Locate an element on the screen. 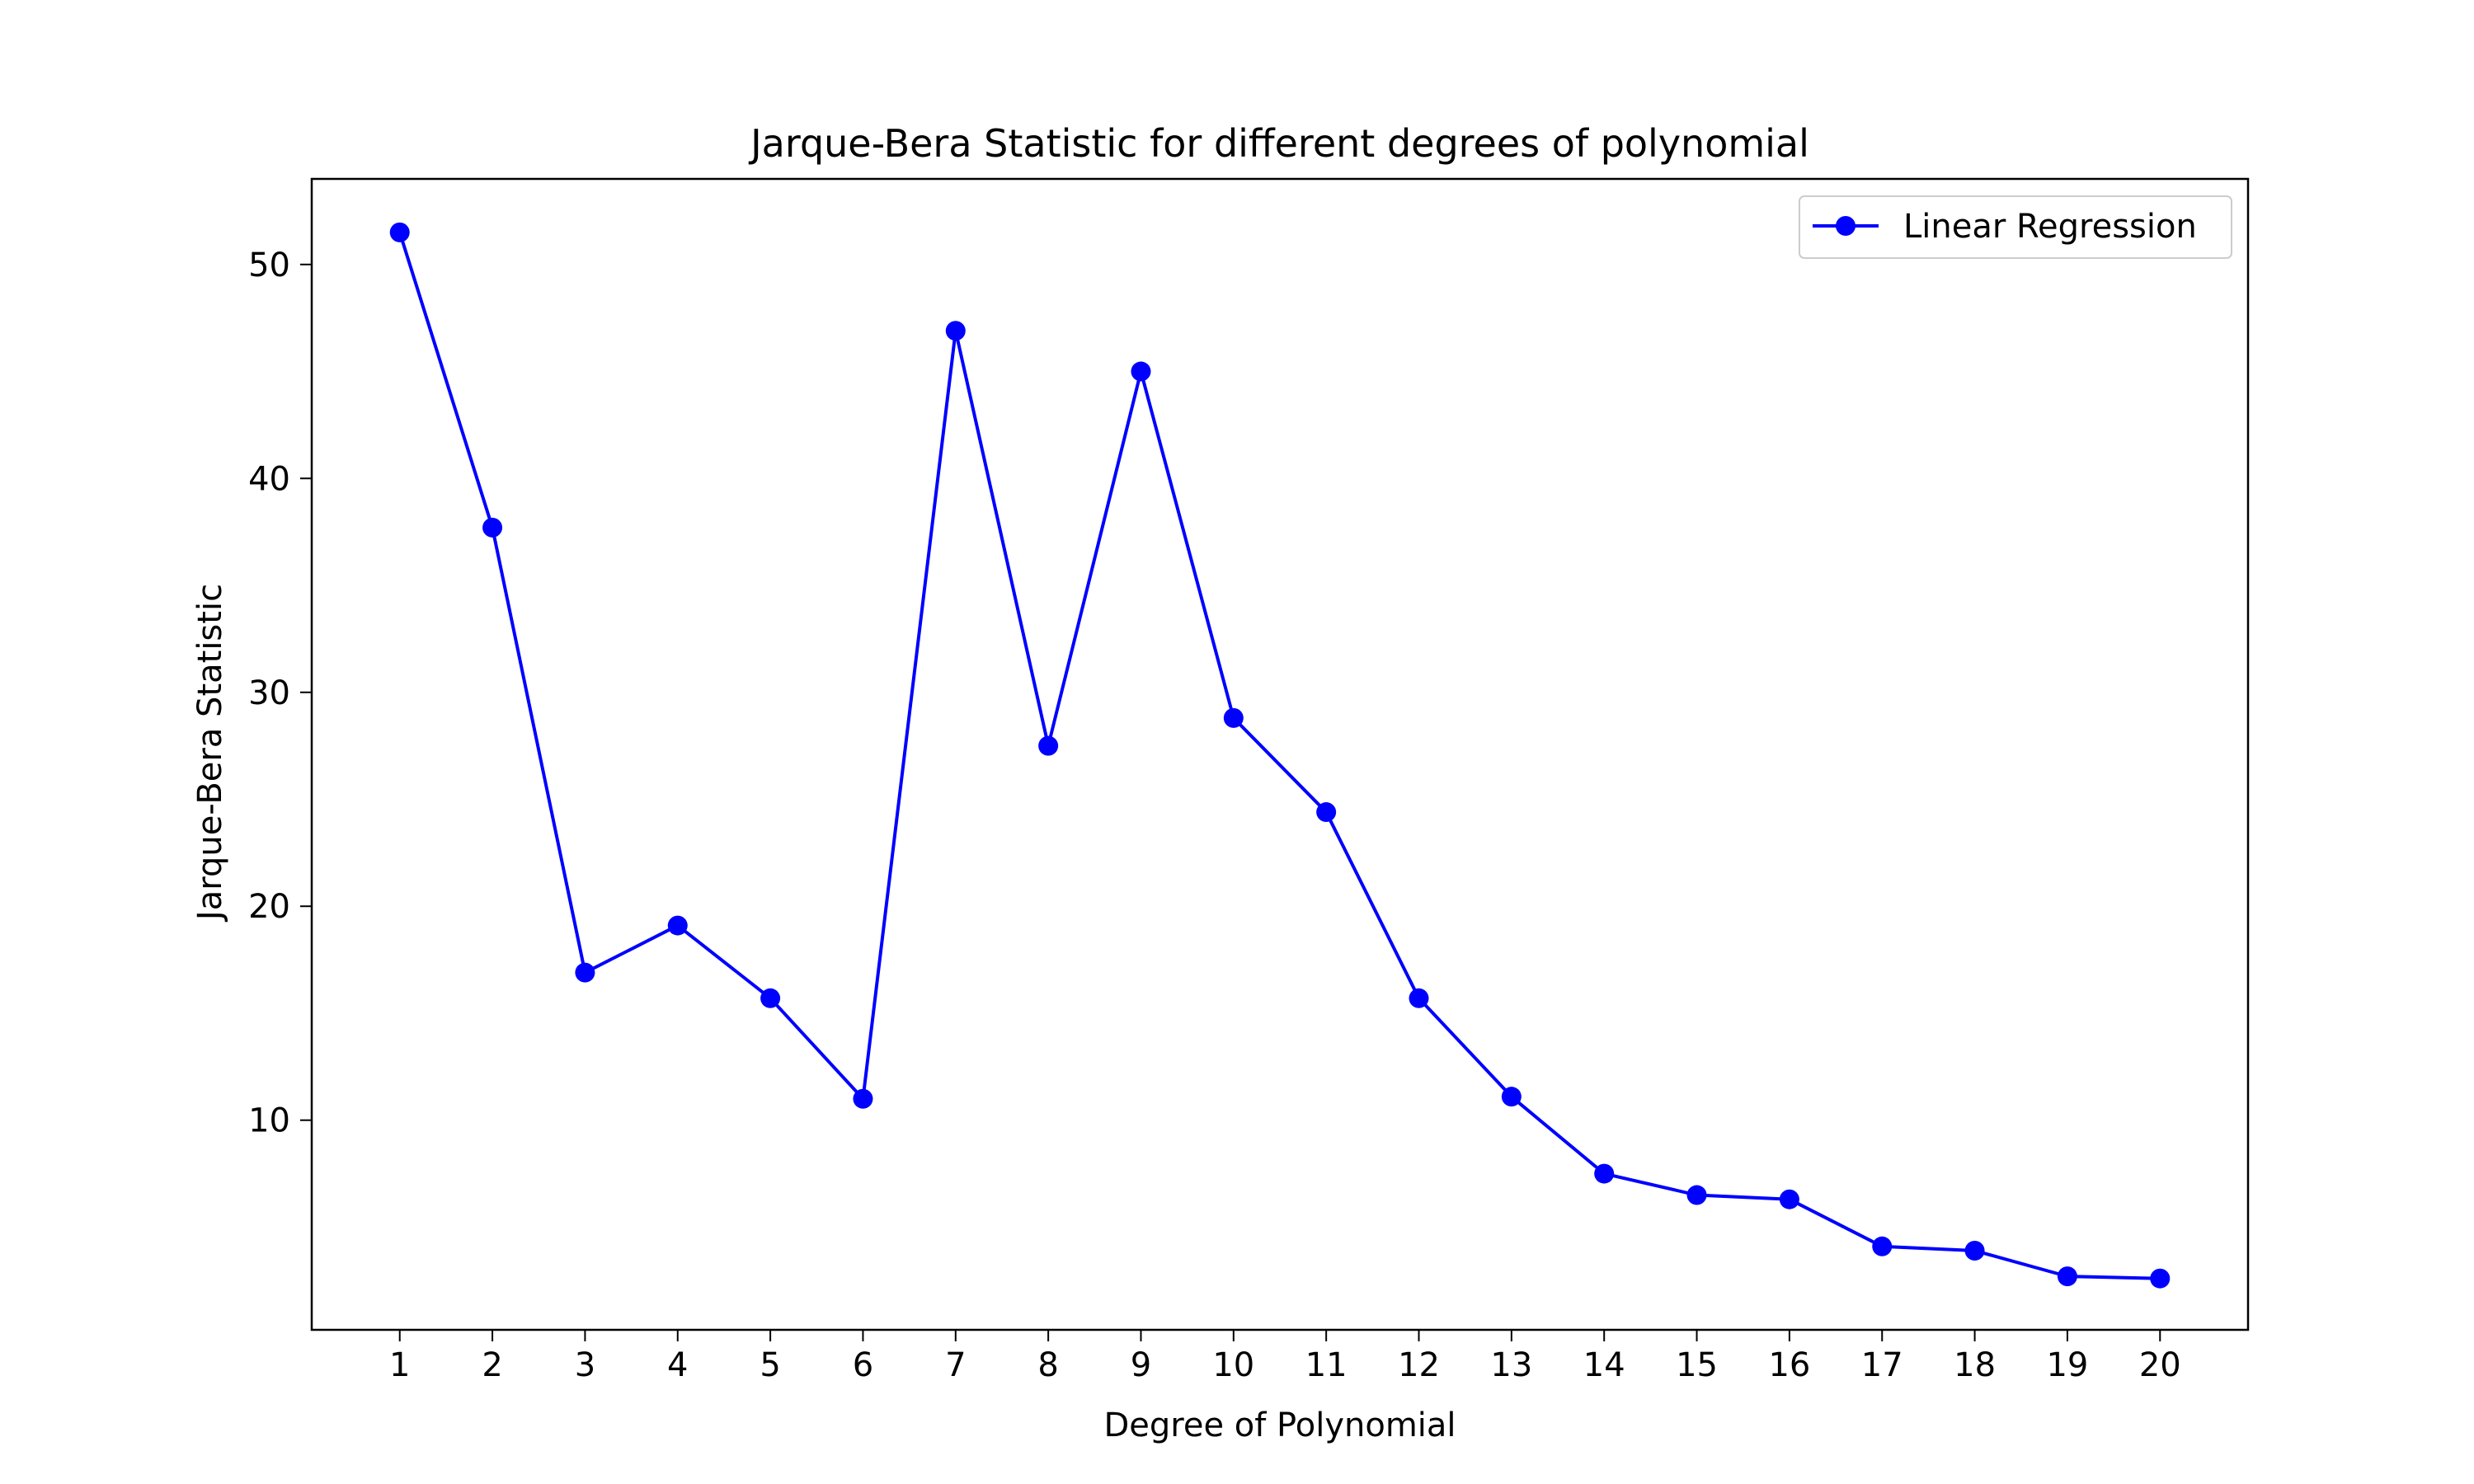 This screenshot has width=2474, height=1484. y-axis-label: Jarque-Bera Statistic is located at coordinates (210, 753).